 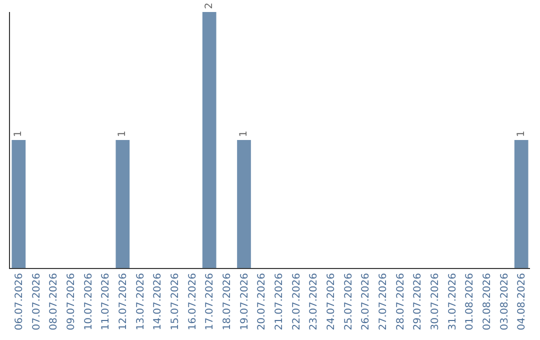 I want to click on x-tick-label: 14.07.2026, so click(x=158, y=301).